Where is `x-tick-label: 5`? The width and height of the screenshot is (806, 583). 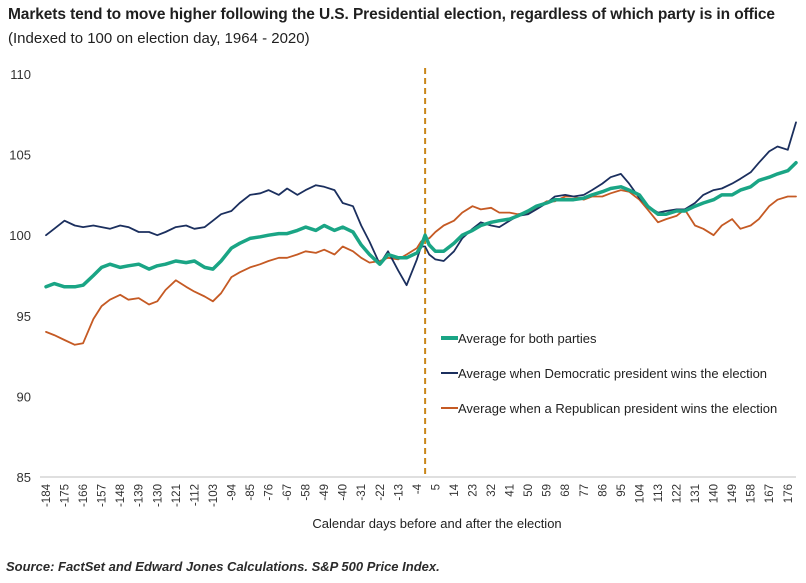 x-tick-label: 5 is located at coordinates (436, 487).